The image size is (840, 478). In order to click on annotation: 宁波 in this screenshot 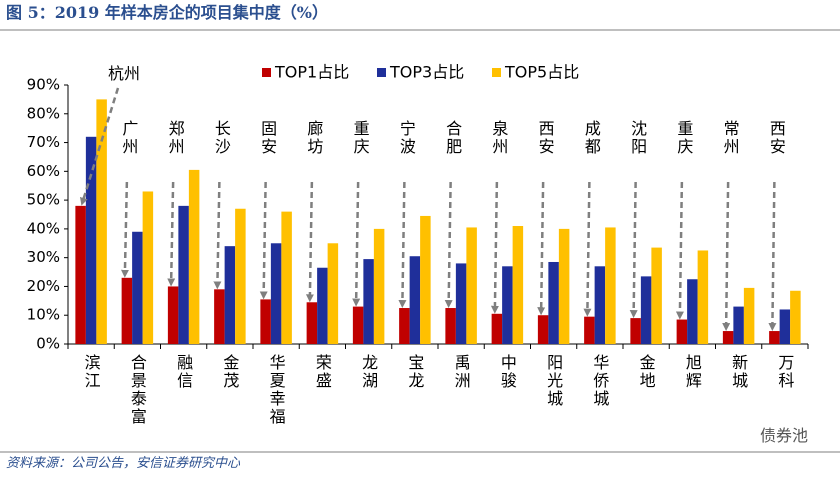, I will do `click(406, 138)`.